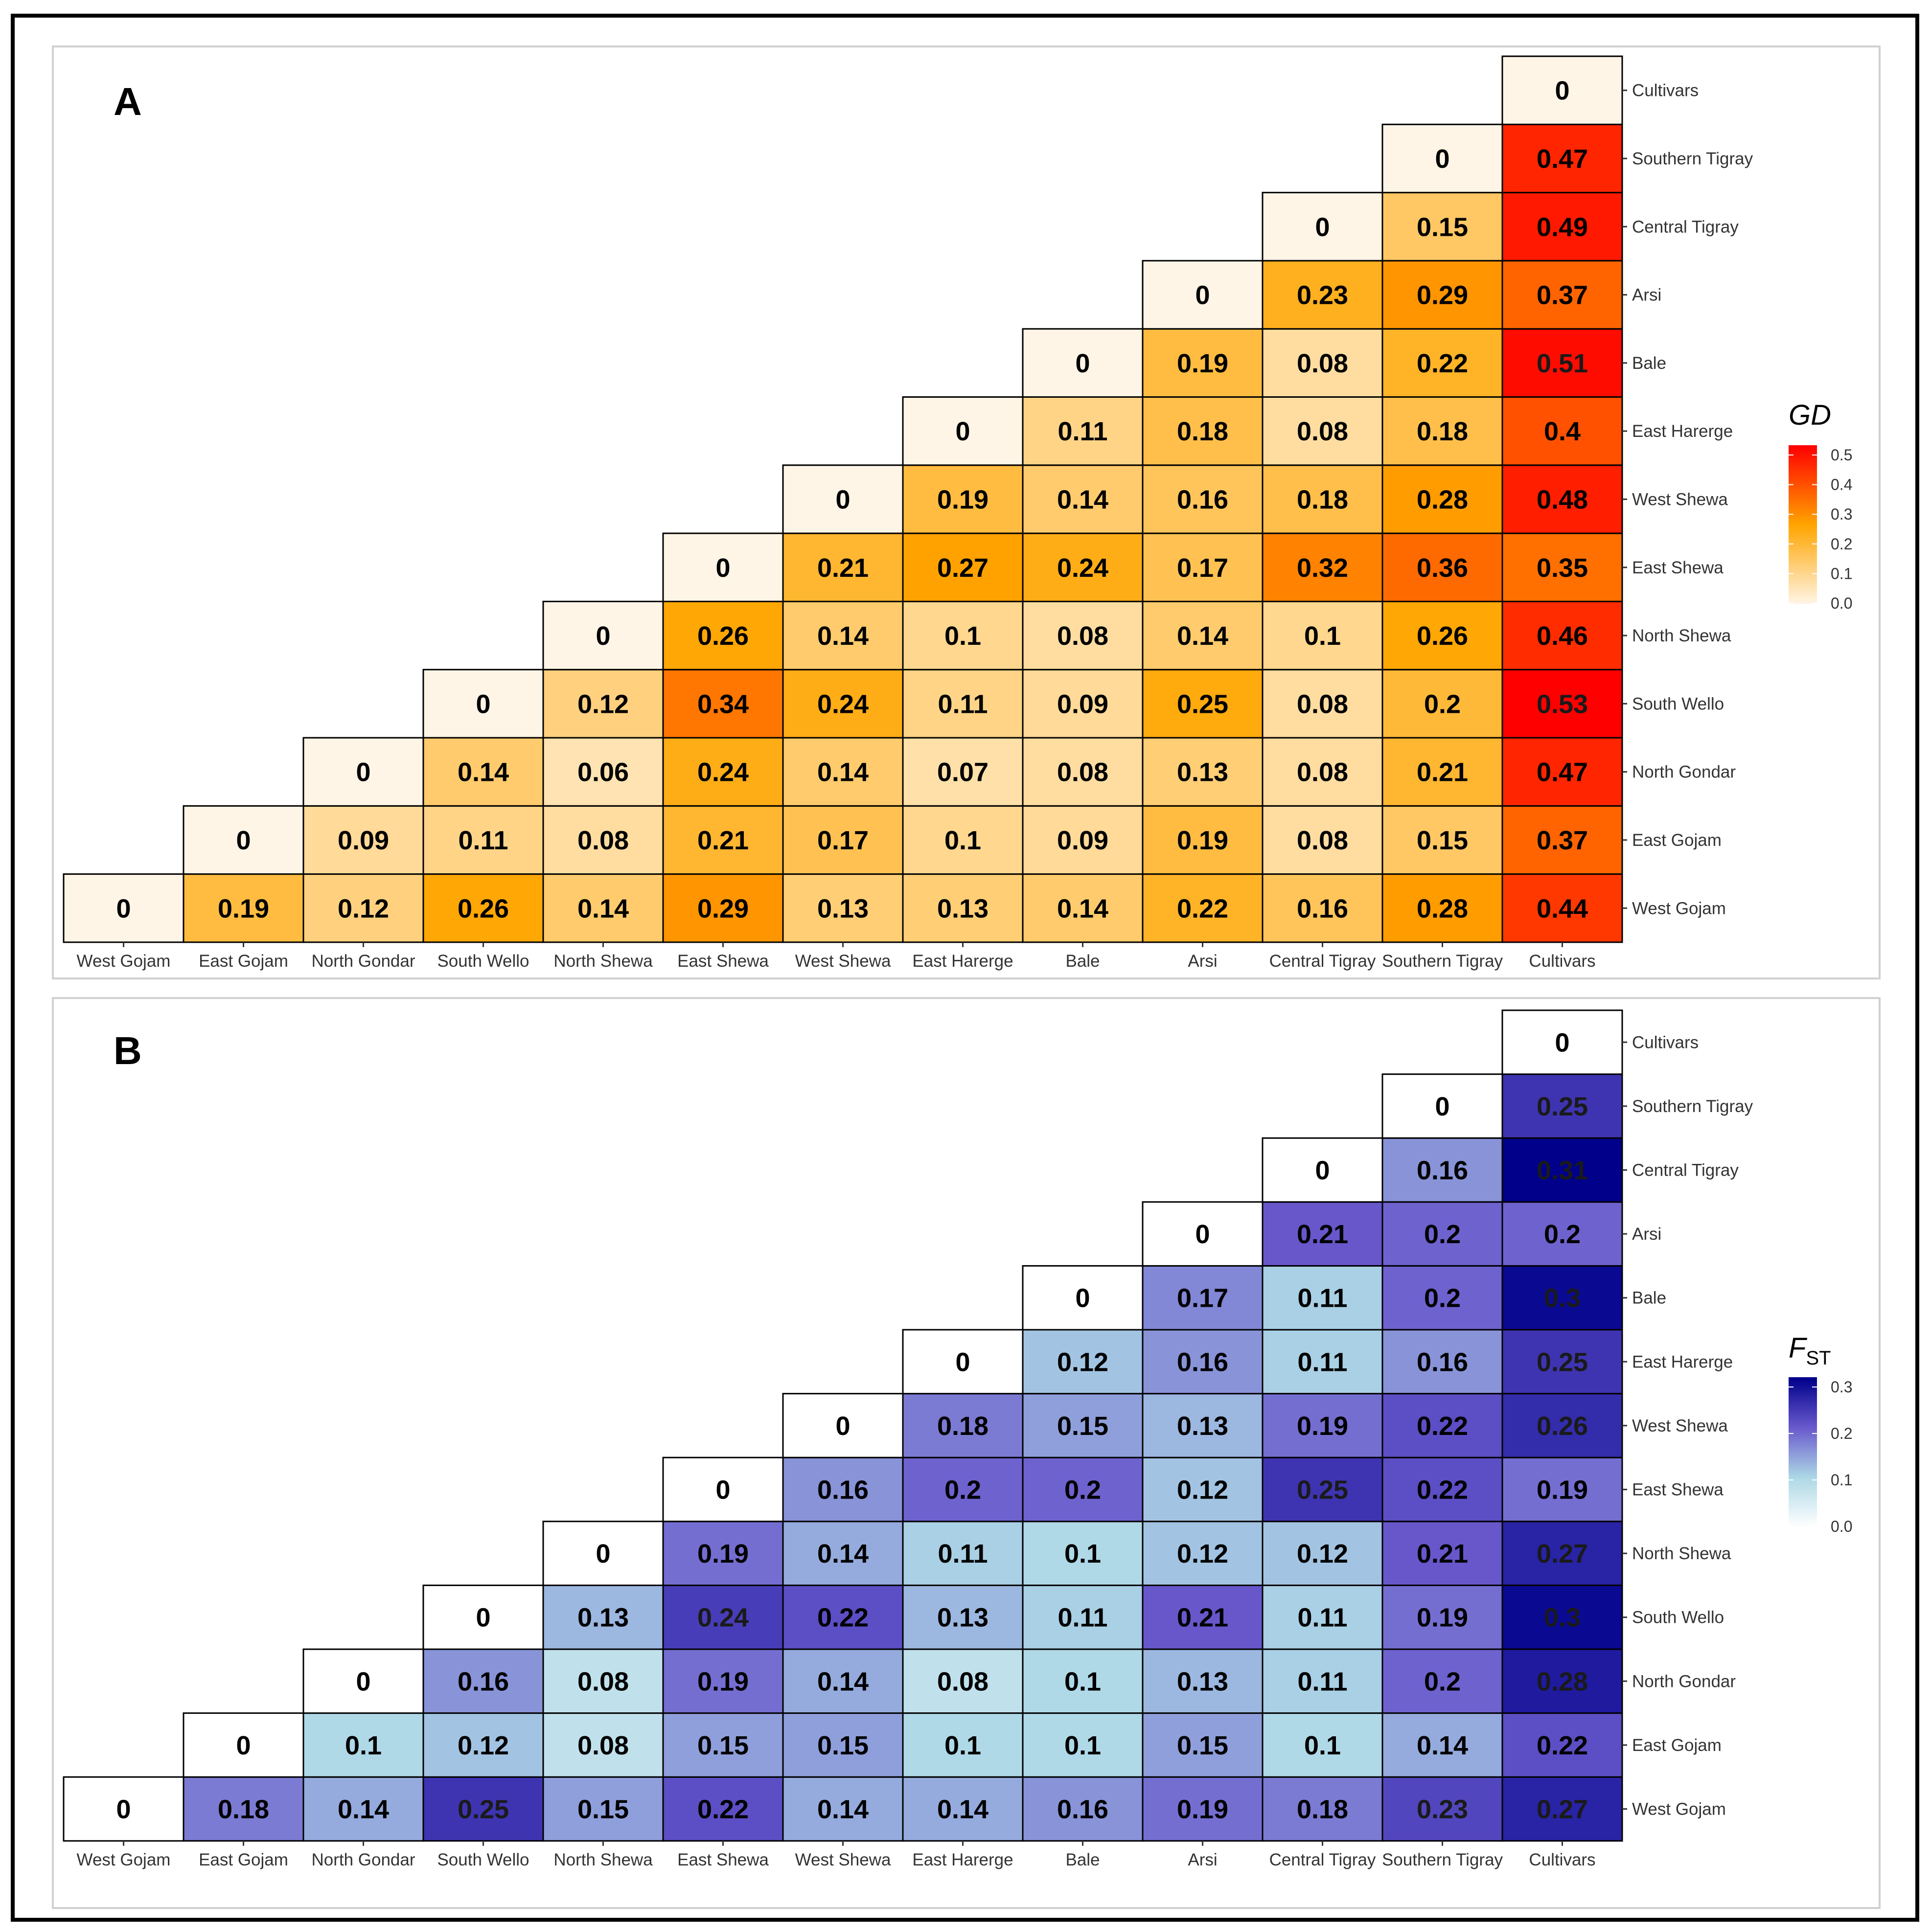  What do you see at coordinates (1443, 636) in the screenshot?
I see `cell-value: 0.26` at bounding box center [1443, 636].